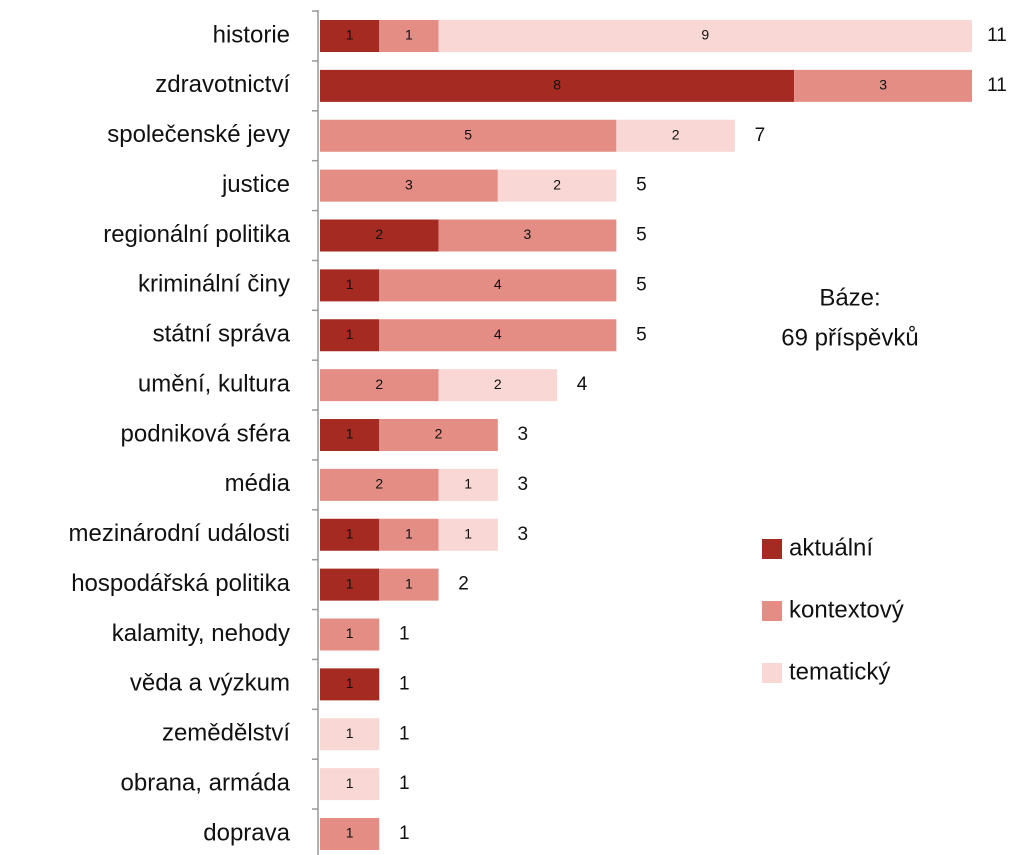  Describe the element at coordinates (198, 134) in the screenshot. I see `category-label: společenské jevy` at that location.